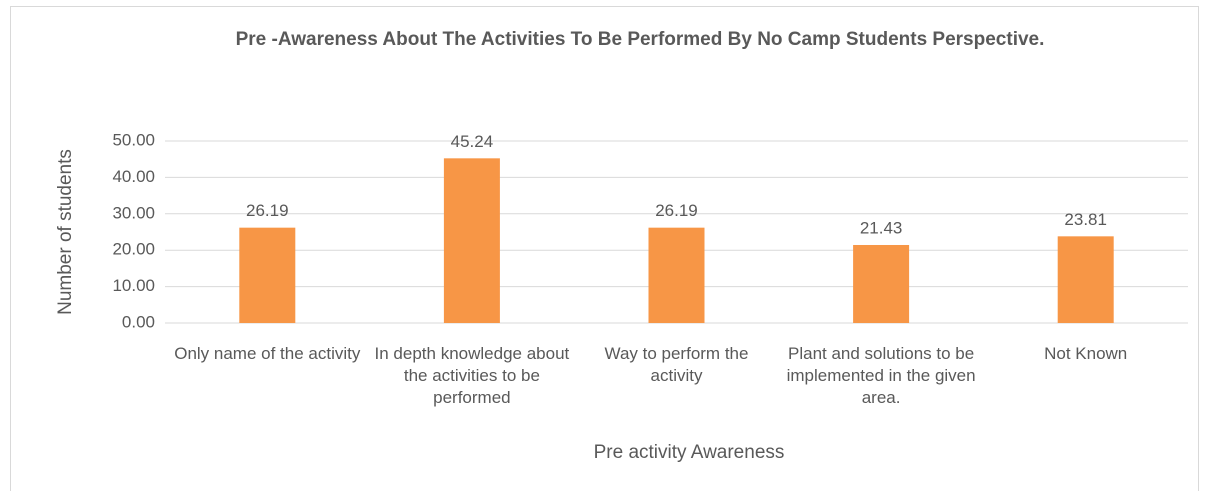 The width and height of the screenshot is (1209, 491). Describe the element at coordinates (133, 249) in the screenshot. I see `y-tick-label: 20.00` at that location.